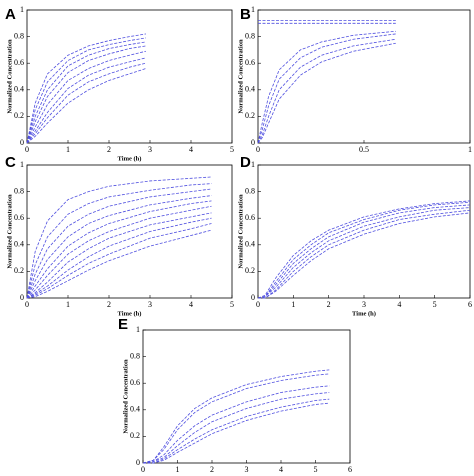 The image size is (474, 476). Describe the element at coordinates (123, 324) in the screenshot. I see `panel-label: E` at that location.